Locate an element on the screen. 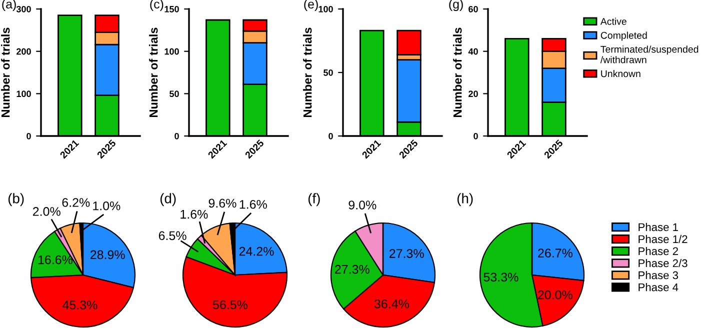  data-label: 53.3% is located at coordinates (501, 277).